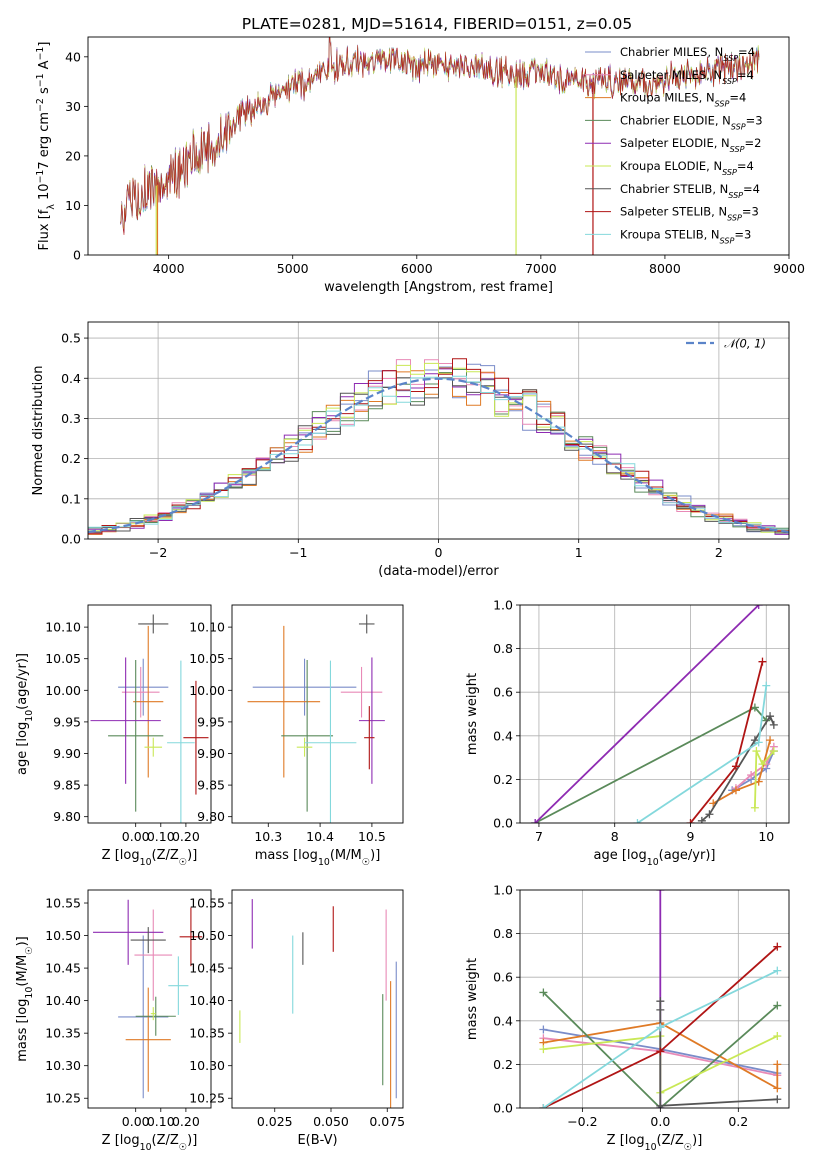 This screenshot has height=1174, width=819. I want to click on x-tick-label: −1, so click(298, 552).